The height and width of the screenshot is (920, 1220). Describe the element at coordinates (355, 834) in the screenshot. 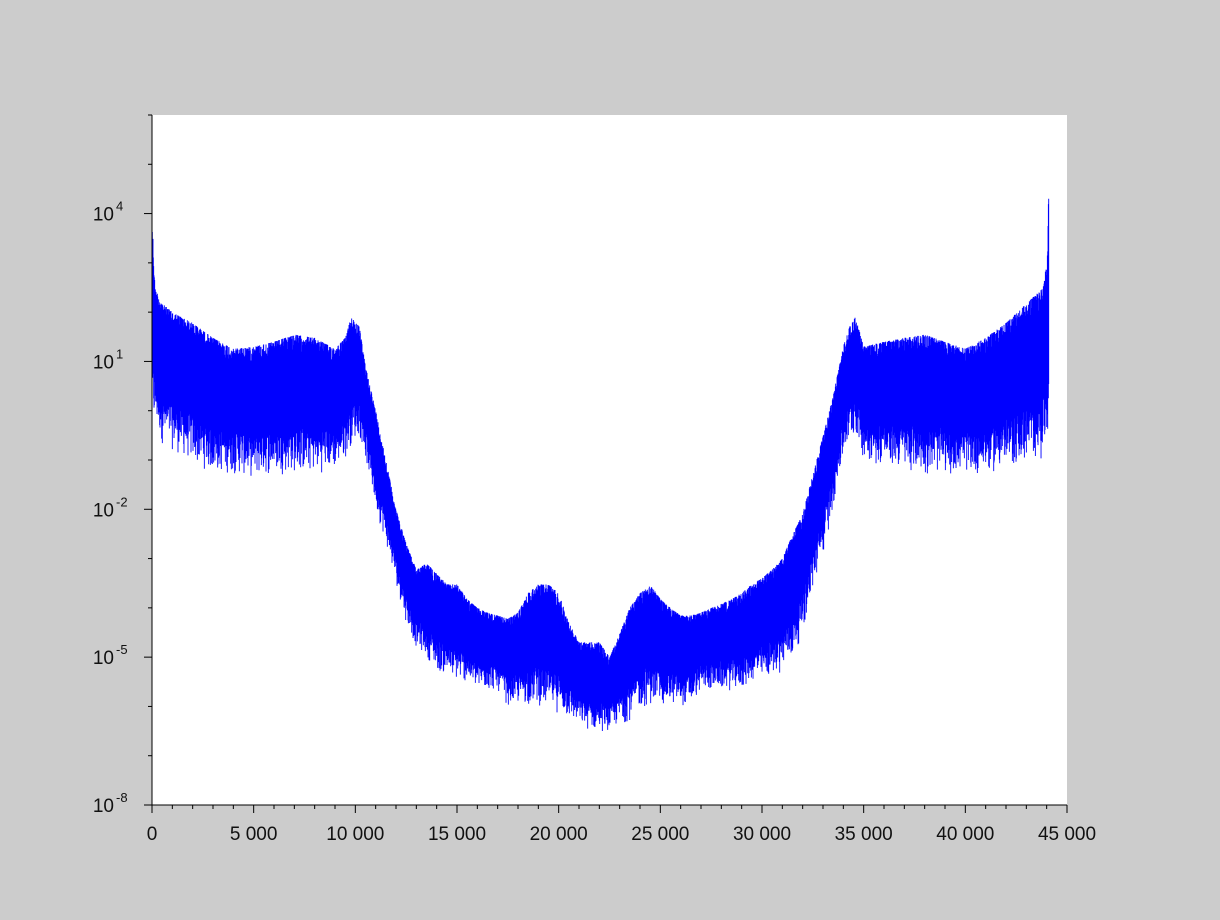

I see `x-tick-label: 10 000` at that location.